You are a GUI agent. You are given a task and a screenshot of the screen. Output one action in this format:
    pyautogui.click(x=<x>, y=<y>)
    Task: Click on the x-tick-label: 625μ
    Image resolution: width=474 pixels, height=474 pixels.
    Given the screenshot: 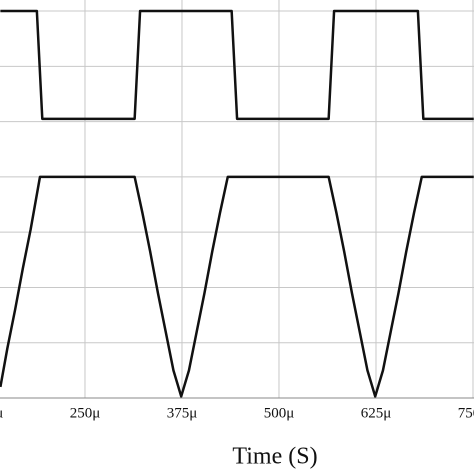 What is the action you would take?
    pyautogui.click(x=376, y=413)
    